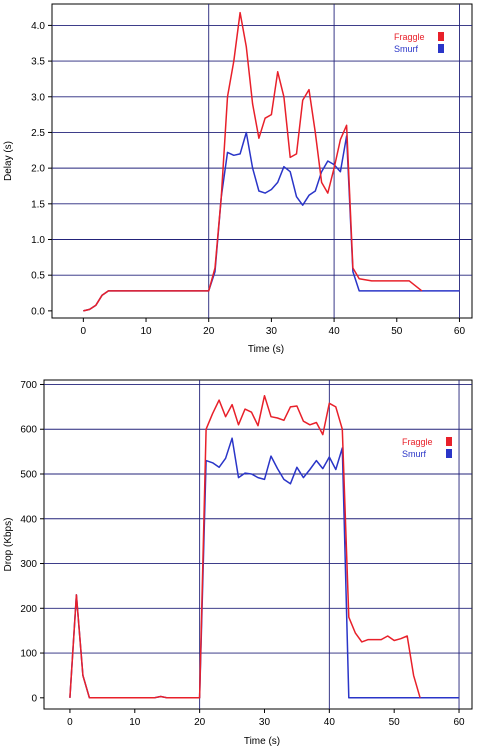 Image resolution: width=479 pixels, height=749 pixels. I want to click on chart2-legend-label-smurf: Smurf, so click(414, 454).